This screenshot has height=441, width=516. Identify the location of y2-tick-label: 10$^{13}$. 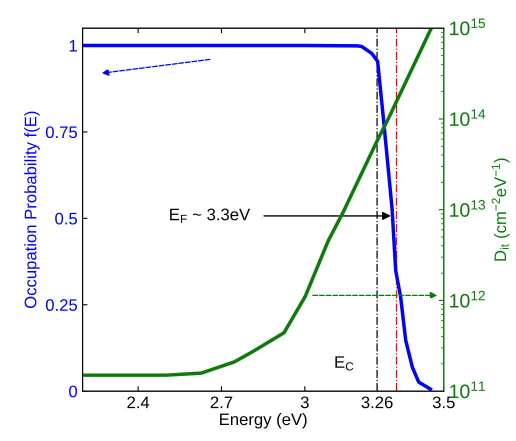
(467, 208).